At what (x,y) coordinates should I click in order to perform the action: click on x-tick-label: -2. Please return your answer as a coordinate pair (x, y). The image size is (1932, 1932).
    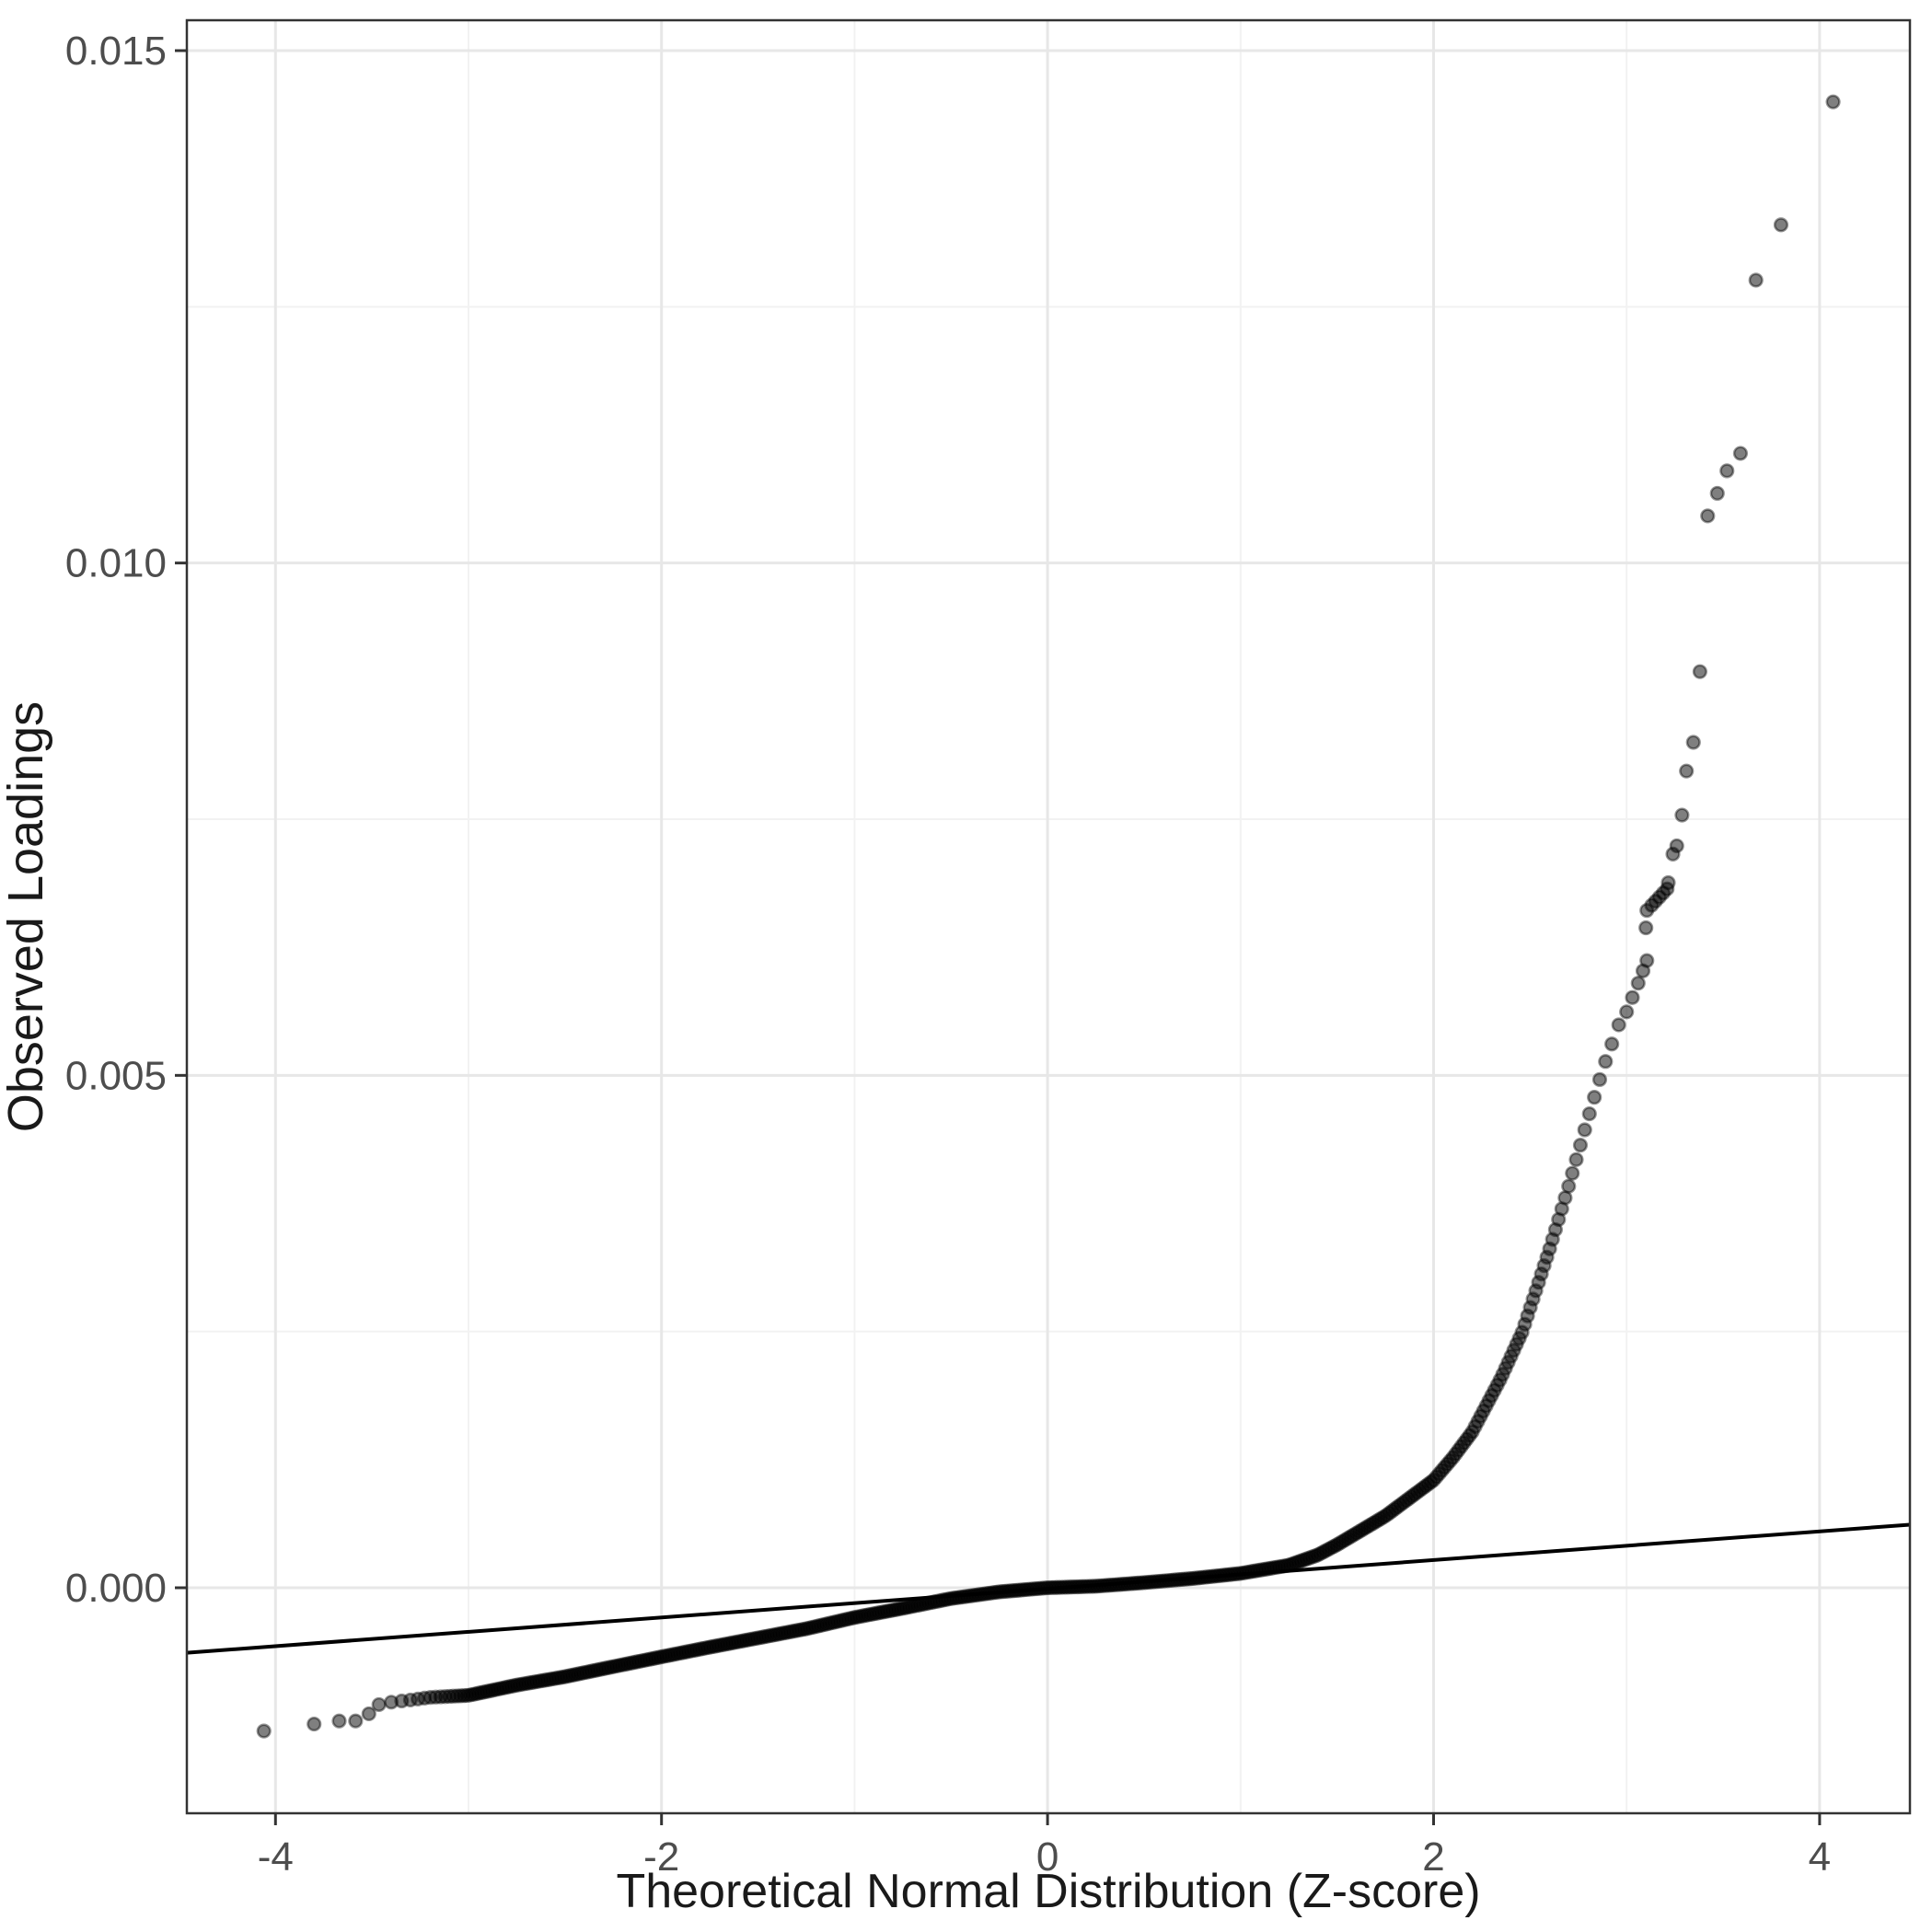
    Looking at the image, I should click on (661, 1857).